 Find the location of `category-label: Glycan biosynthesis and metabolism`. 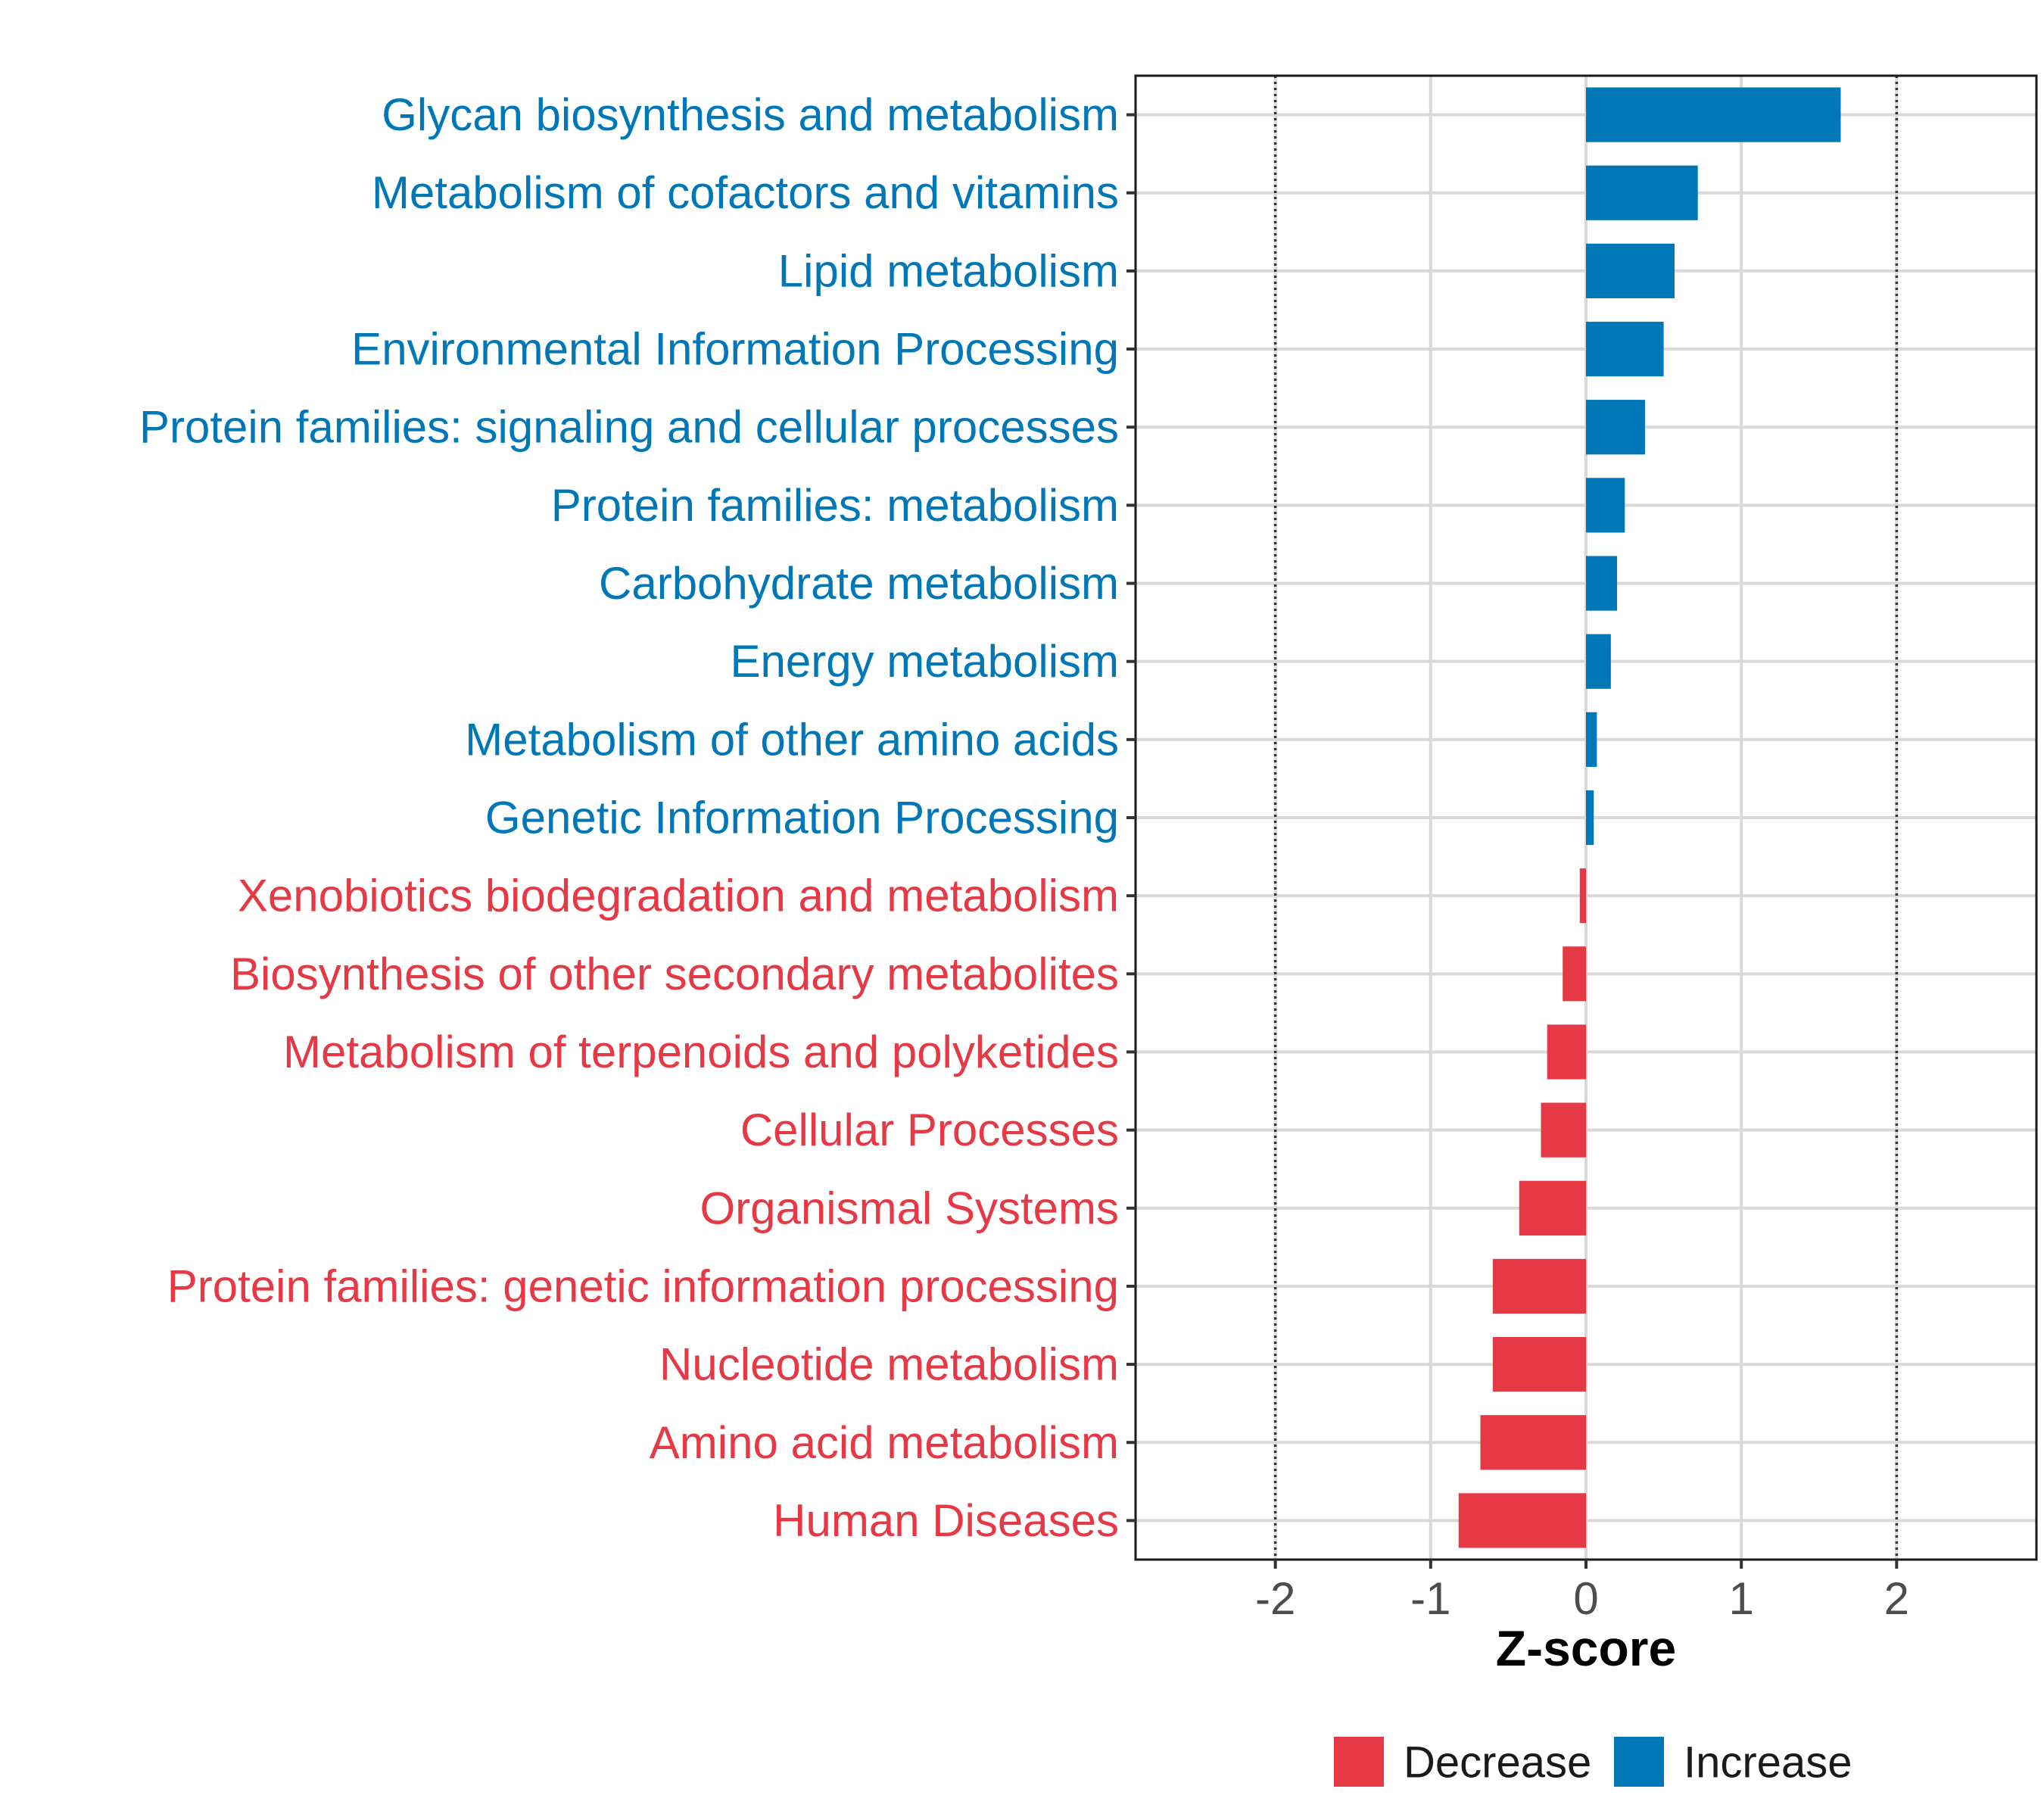

category-label: Glycan biosynthesis and metabolism is located at coordinates (750, 114).